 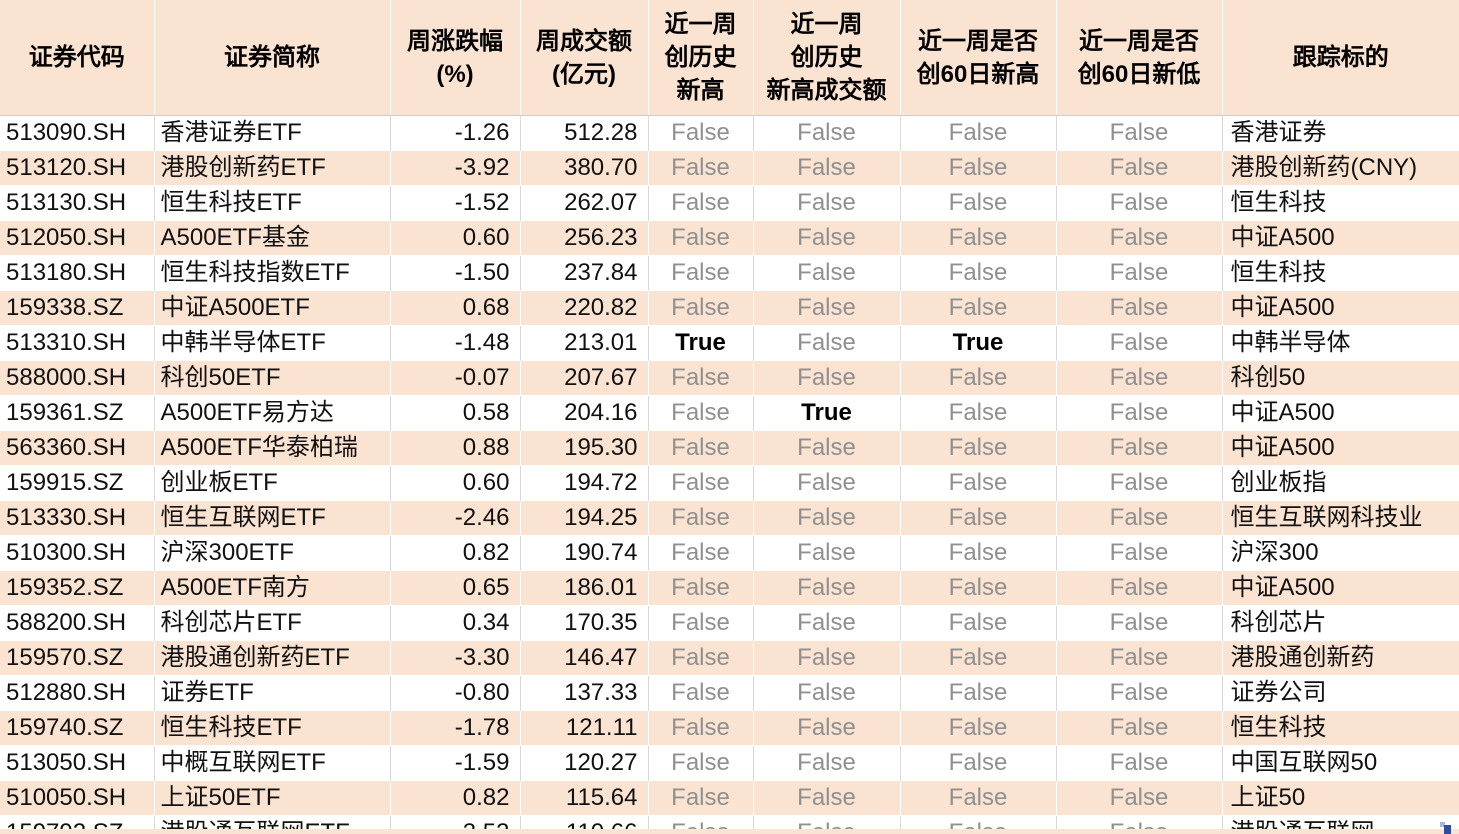 What do you see at coordinates (827, 58) in the screenshot?
I see `column-header-hist_high_turnover: 近一周 创历史 新高成交额` at bounding box center [827, 58].